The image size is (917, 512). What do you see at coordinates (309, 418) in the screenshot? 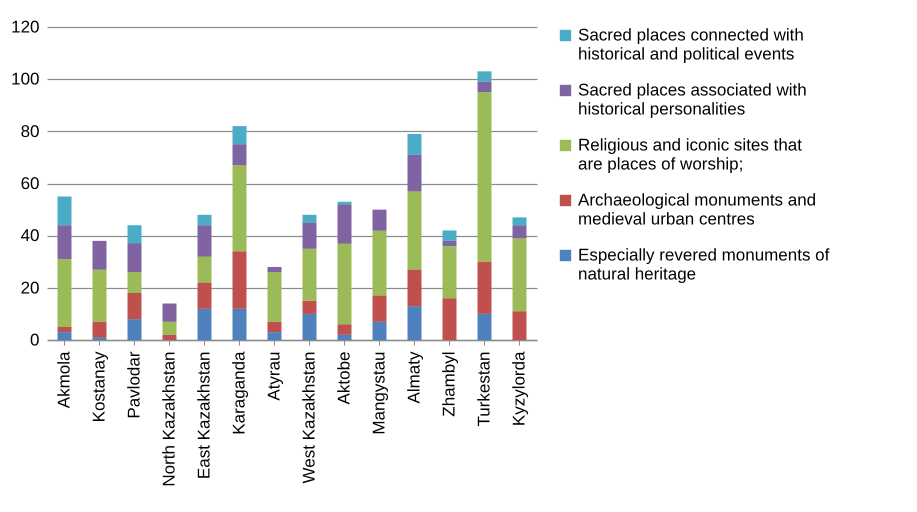
I see `x-tick-label: West Kazakhstan` at bounding box center [309, 418].